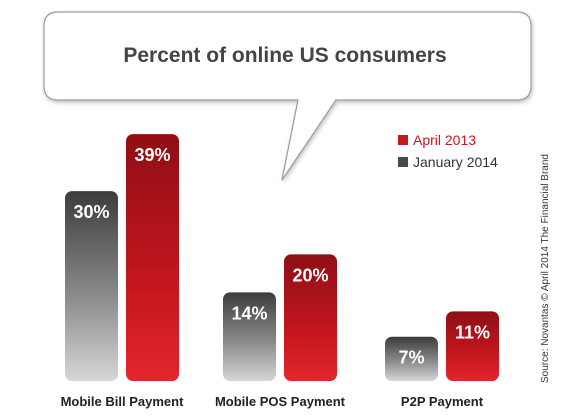  I want to click on bar-january-2014-p2p-payment, so click(411, 358).